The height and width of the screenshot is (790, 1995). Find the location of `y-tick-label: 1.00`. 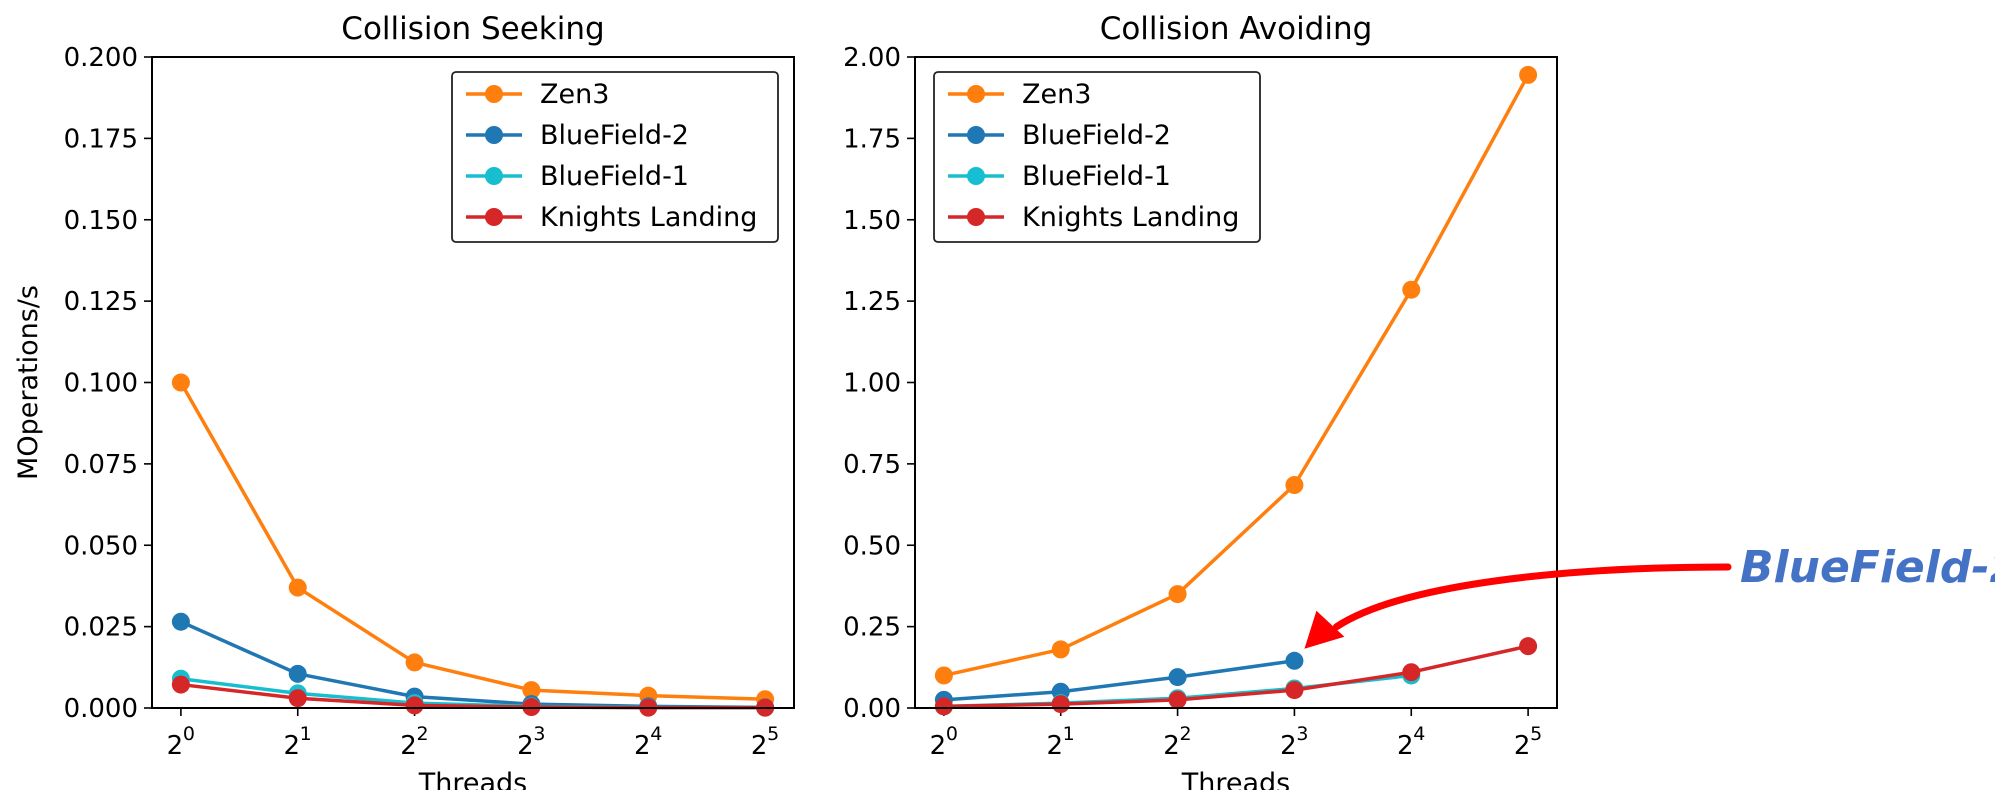

y-tick-label: 1.00 is located at coordinates (872, 384).